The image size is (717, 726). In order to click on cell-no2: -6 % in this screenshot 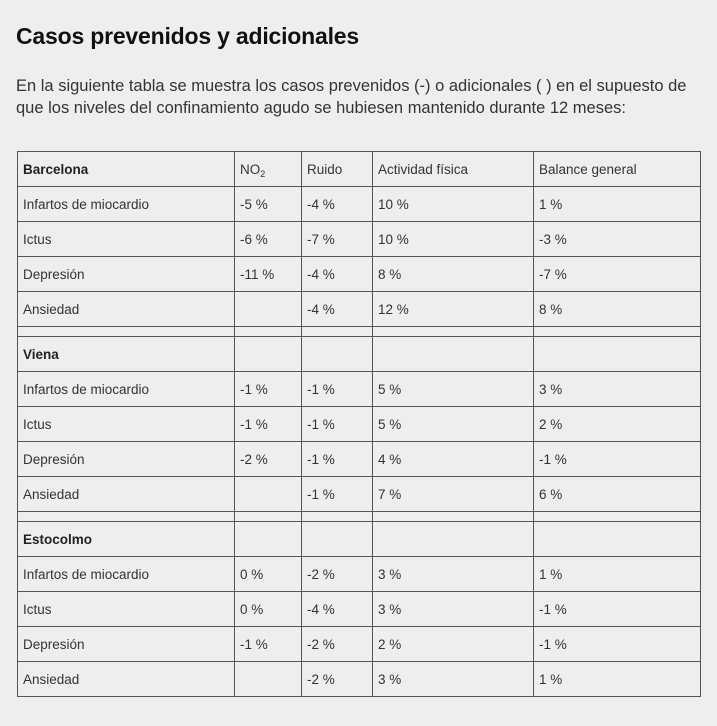, I will do `click(268, 239)`.